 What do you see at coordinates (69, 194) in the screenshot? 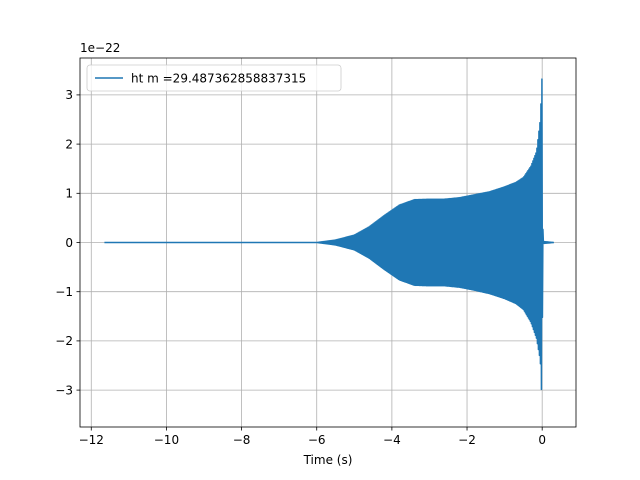
I see `y-tick-label: 1` at bounding box center [69, 194].